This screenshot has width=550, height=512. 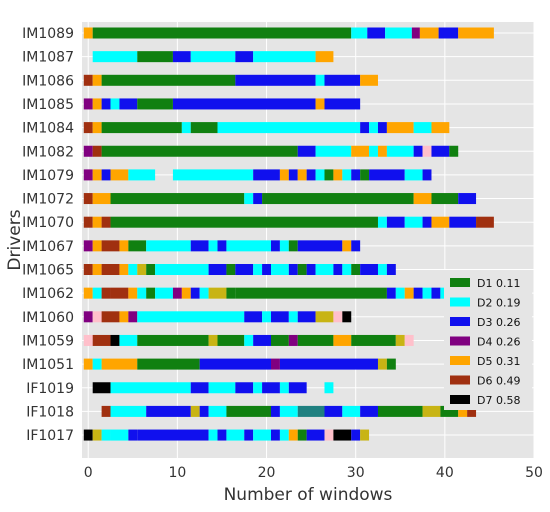 I want to click on x-tick-label: 50, so click(x=534, y=473).